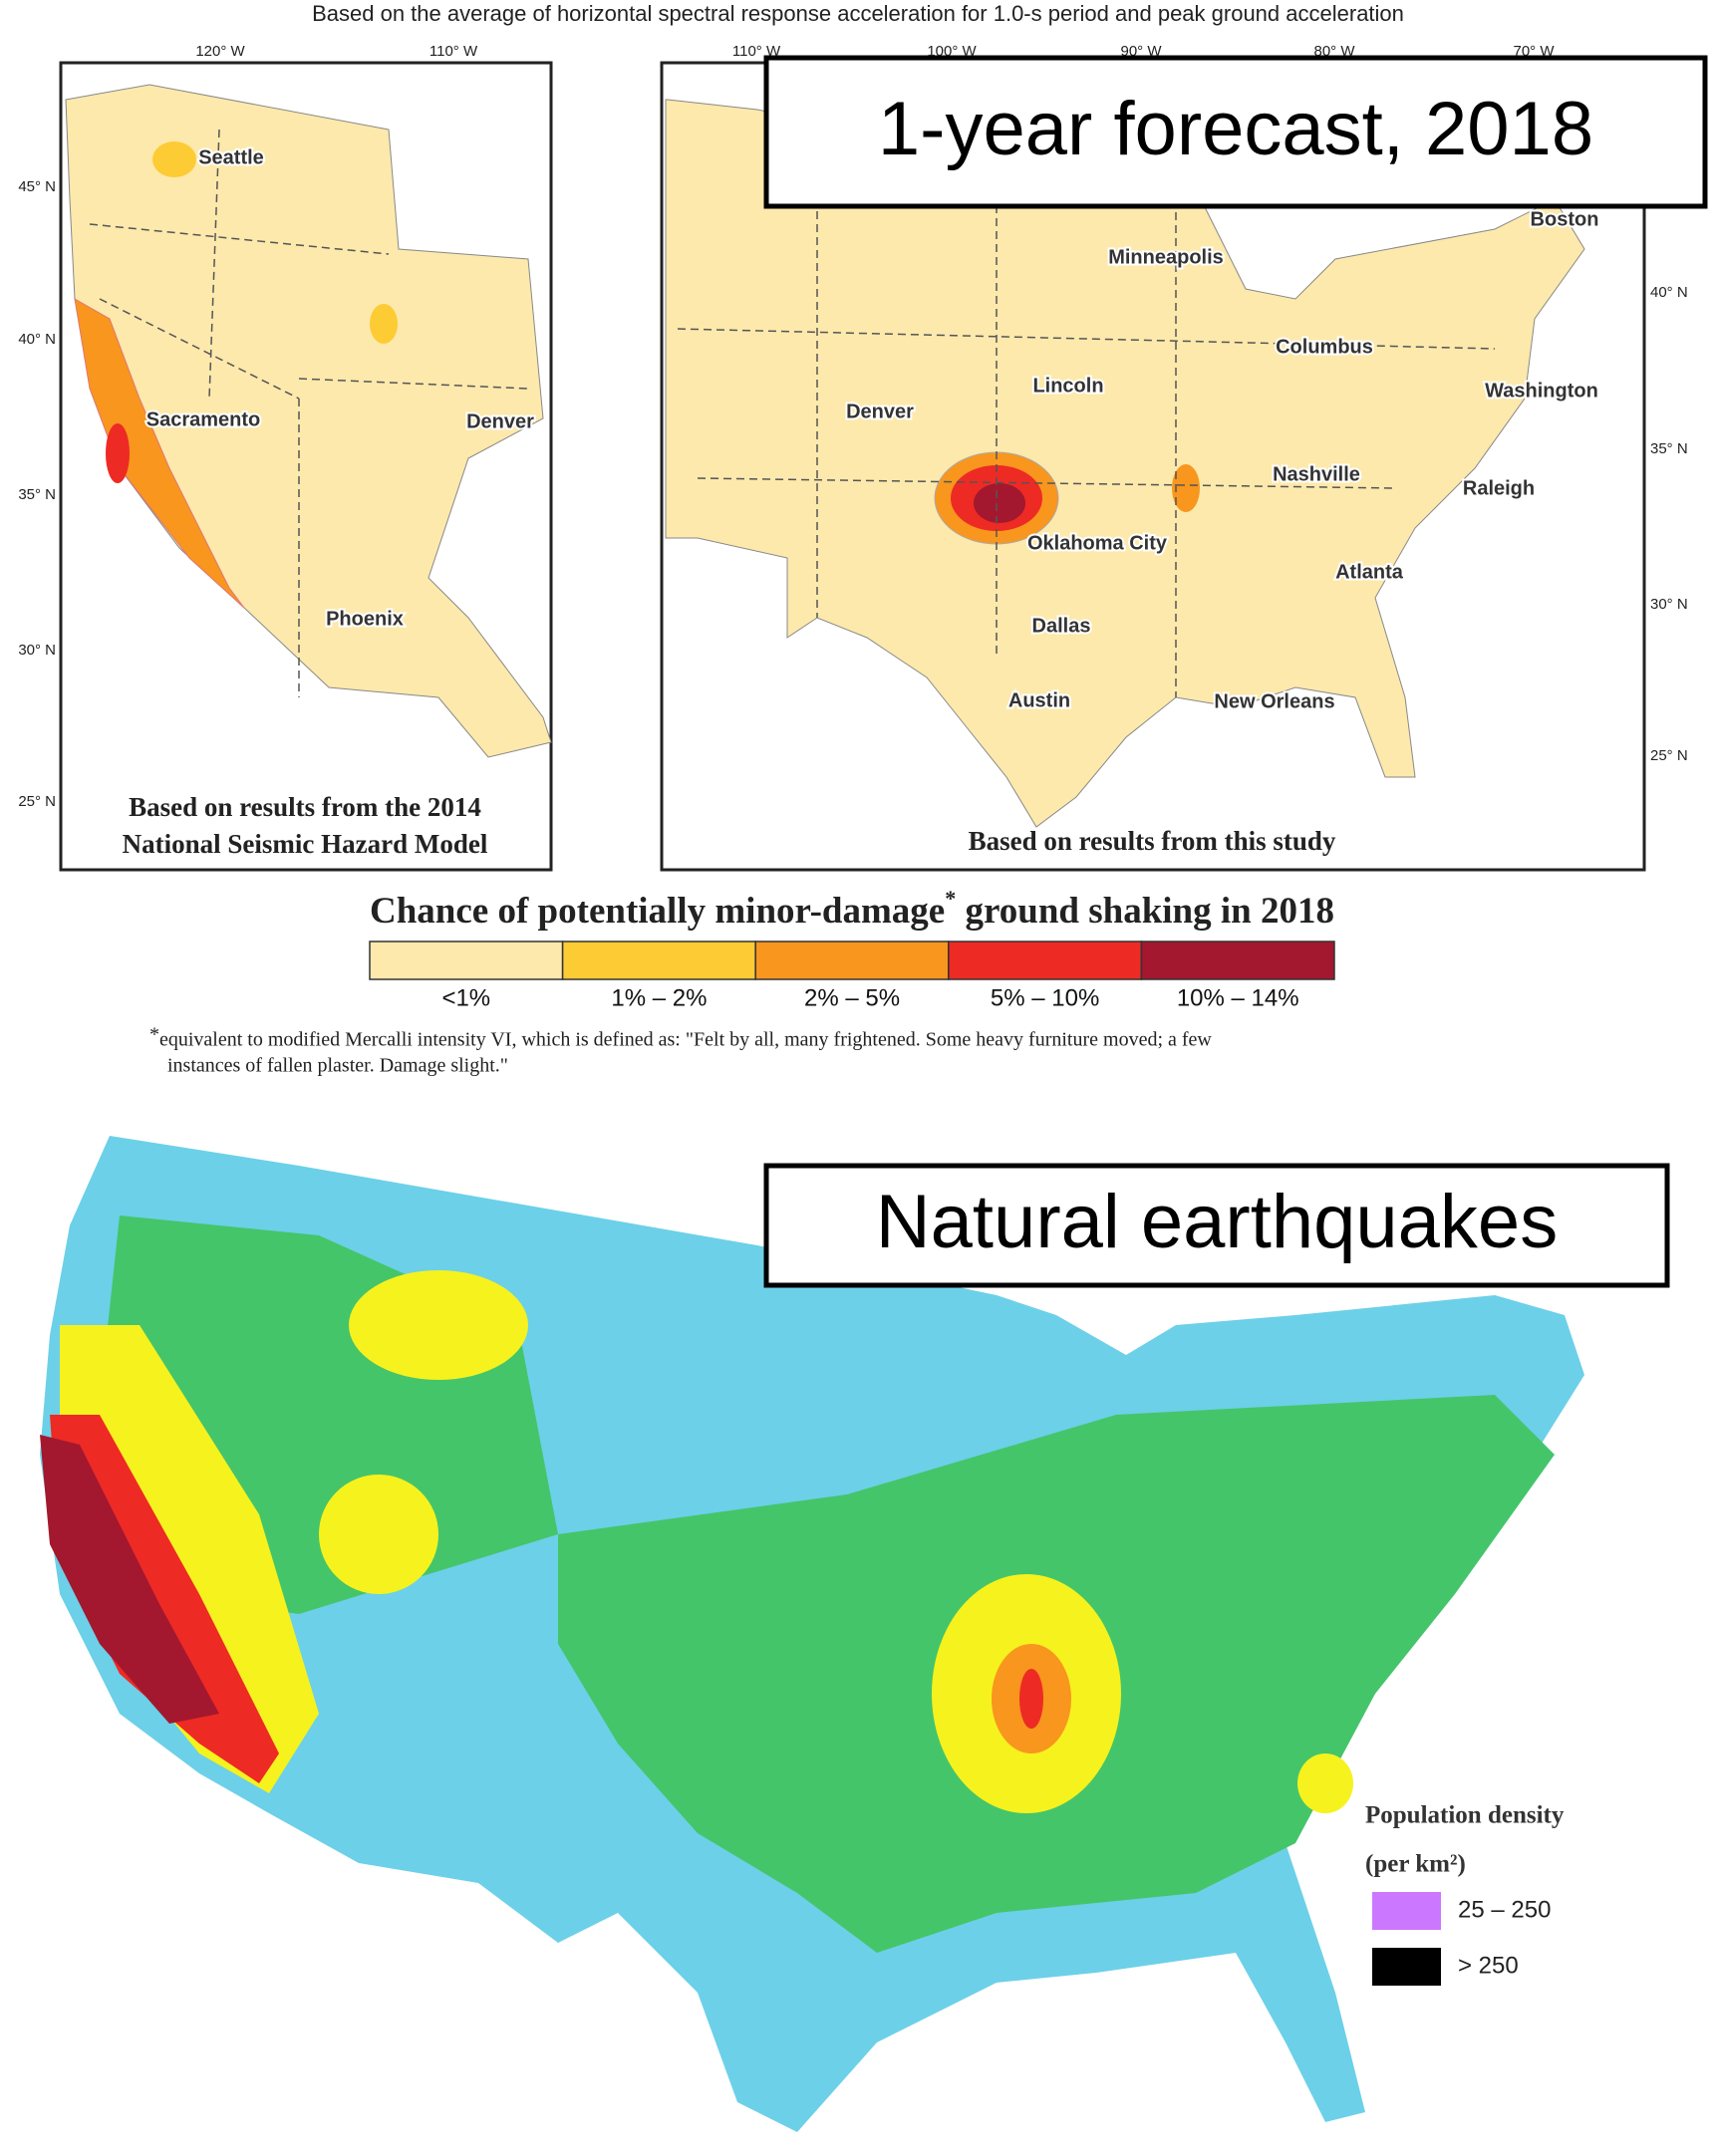 The height and width of the screenshot is (2156, 1716). What do you see at coordinates (154, 1035) in the screenshot?
I see `footnote-mark: *` at bounding box center [154, 1035].